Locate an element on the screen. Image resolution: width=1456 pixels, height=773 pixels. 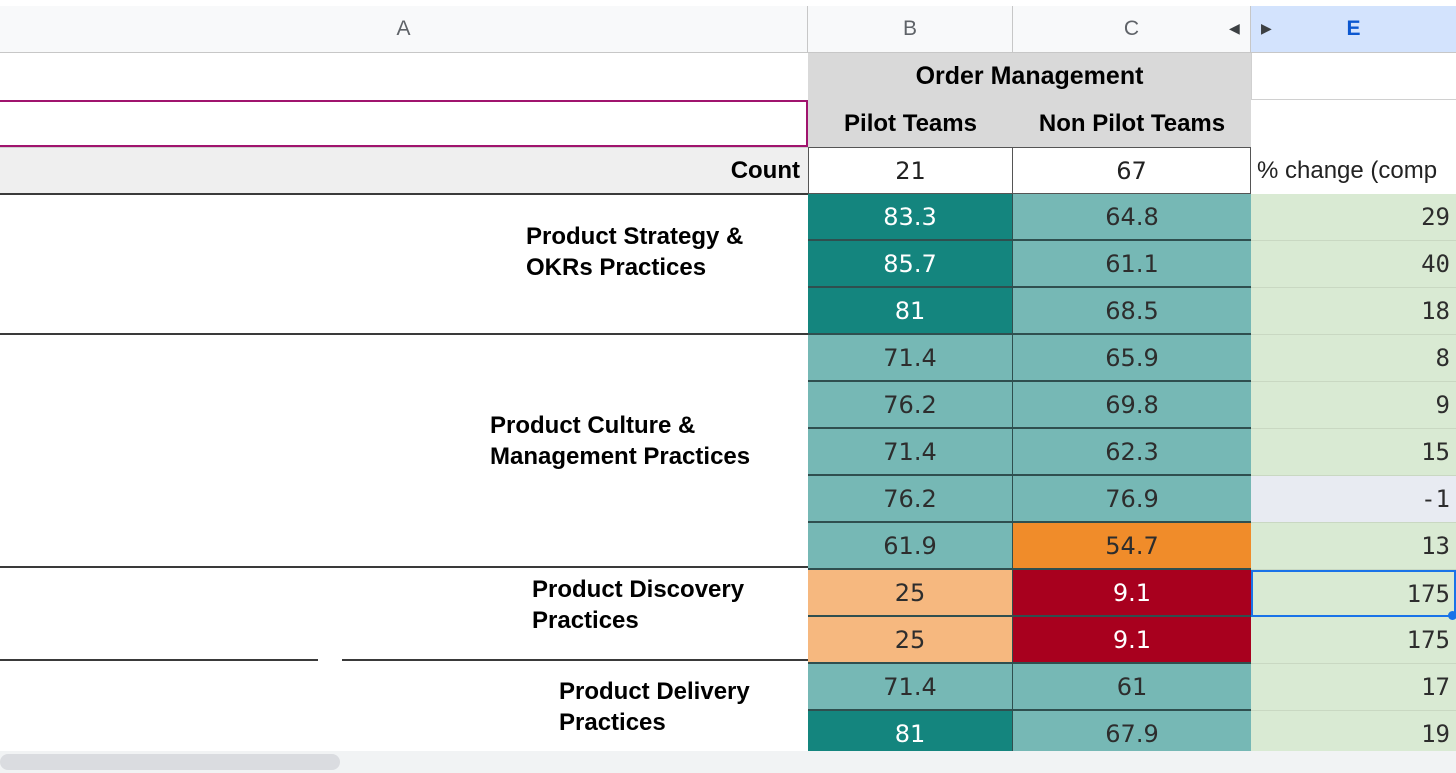
empty-cell is located at coordinates (1353, 76).